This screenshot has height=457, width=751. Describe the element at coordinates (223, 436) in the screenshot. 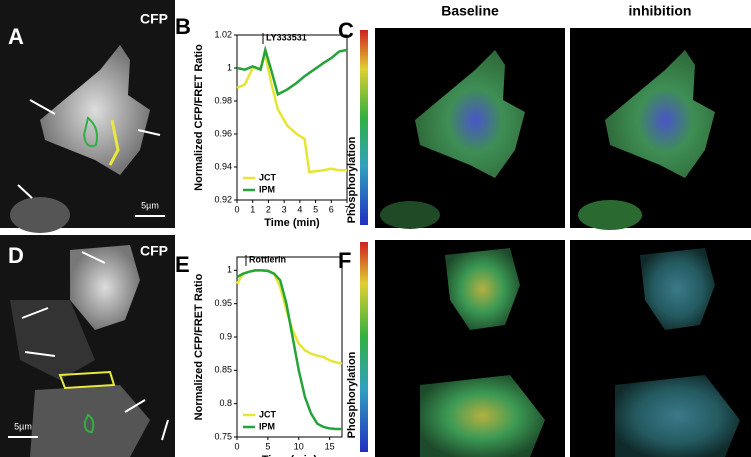

I see `y-tick-label: 0.75` at that location.